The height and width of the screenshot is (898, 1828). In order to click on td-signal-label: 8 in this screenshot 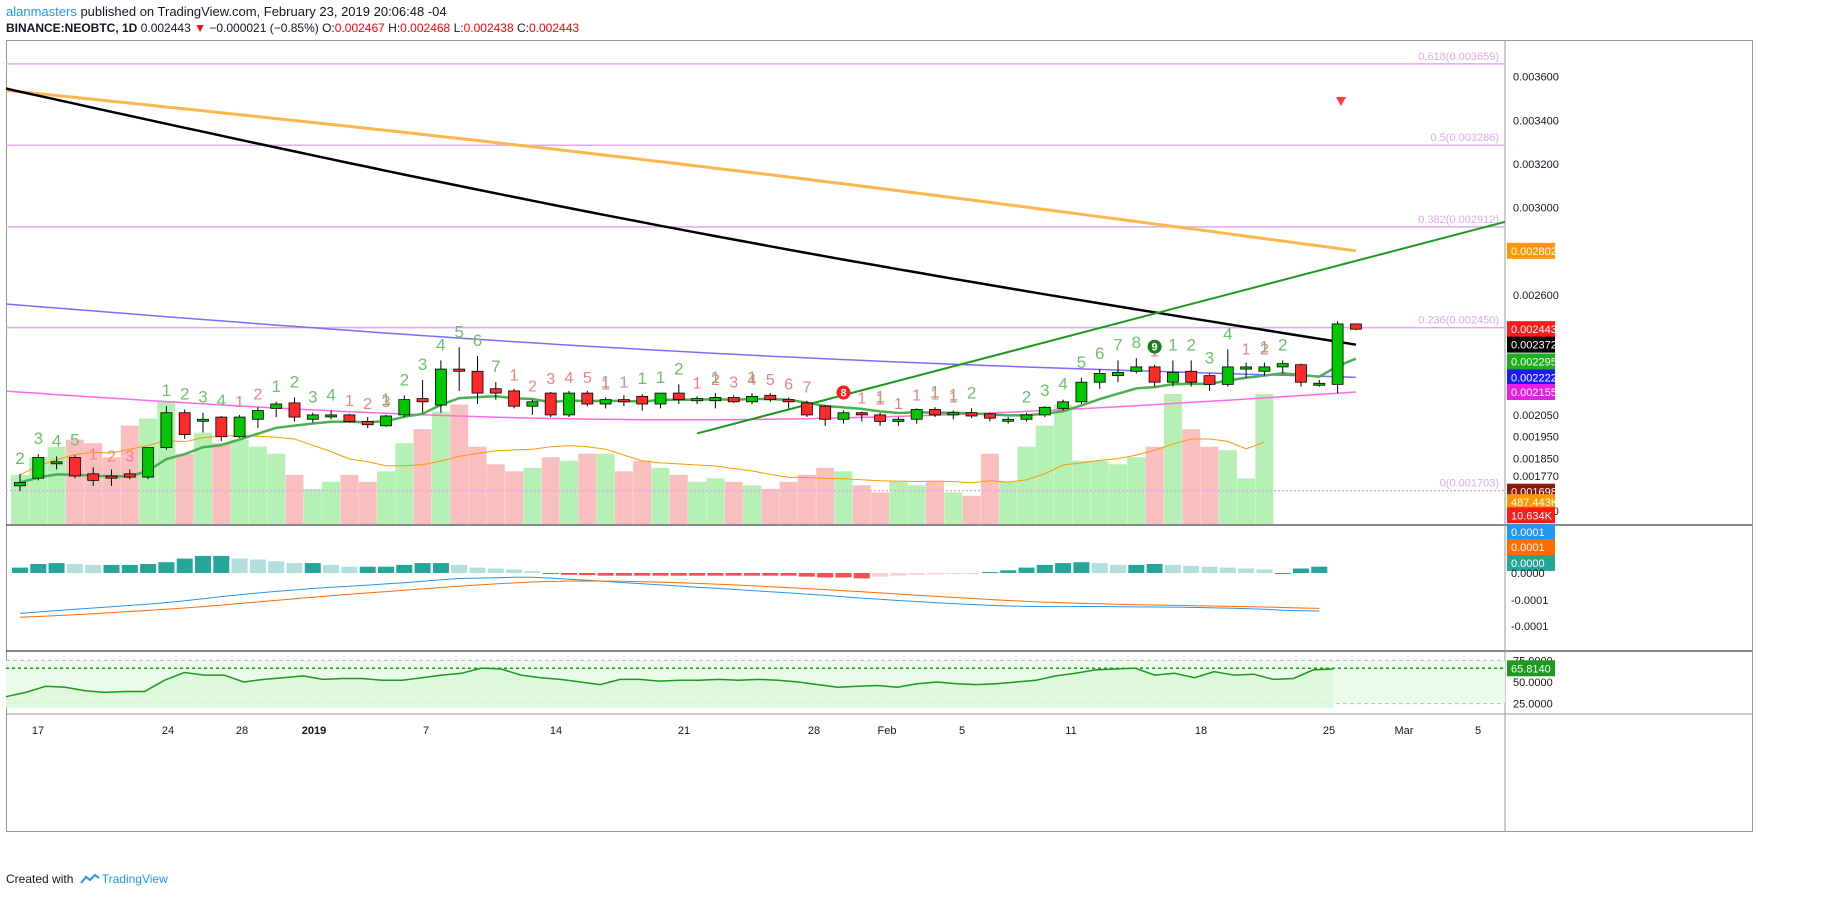, I will do `click(843, 394)`.